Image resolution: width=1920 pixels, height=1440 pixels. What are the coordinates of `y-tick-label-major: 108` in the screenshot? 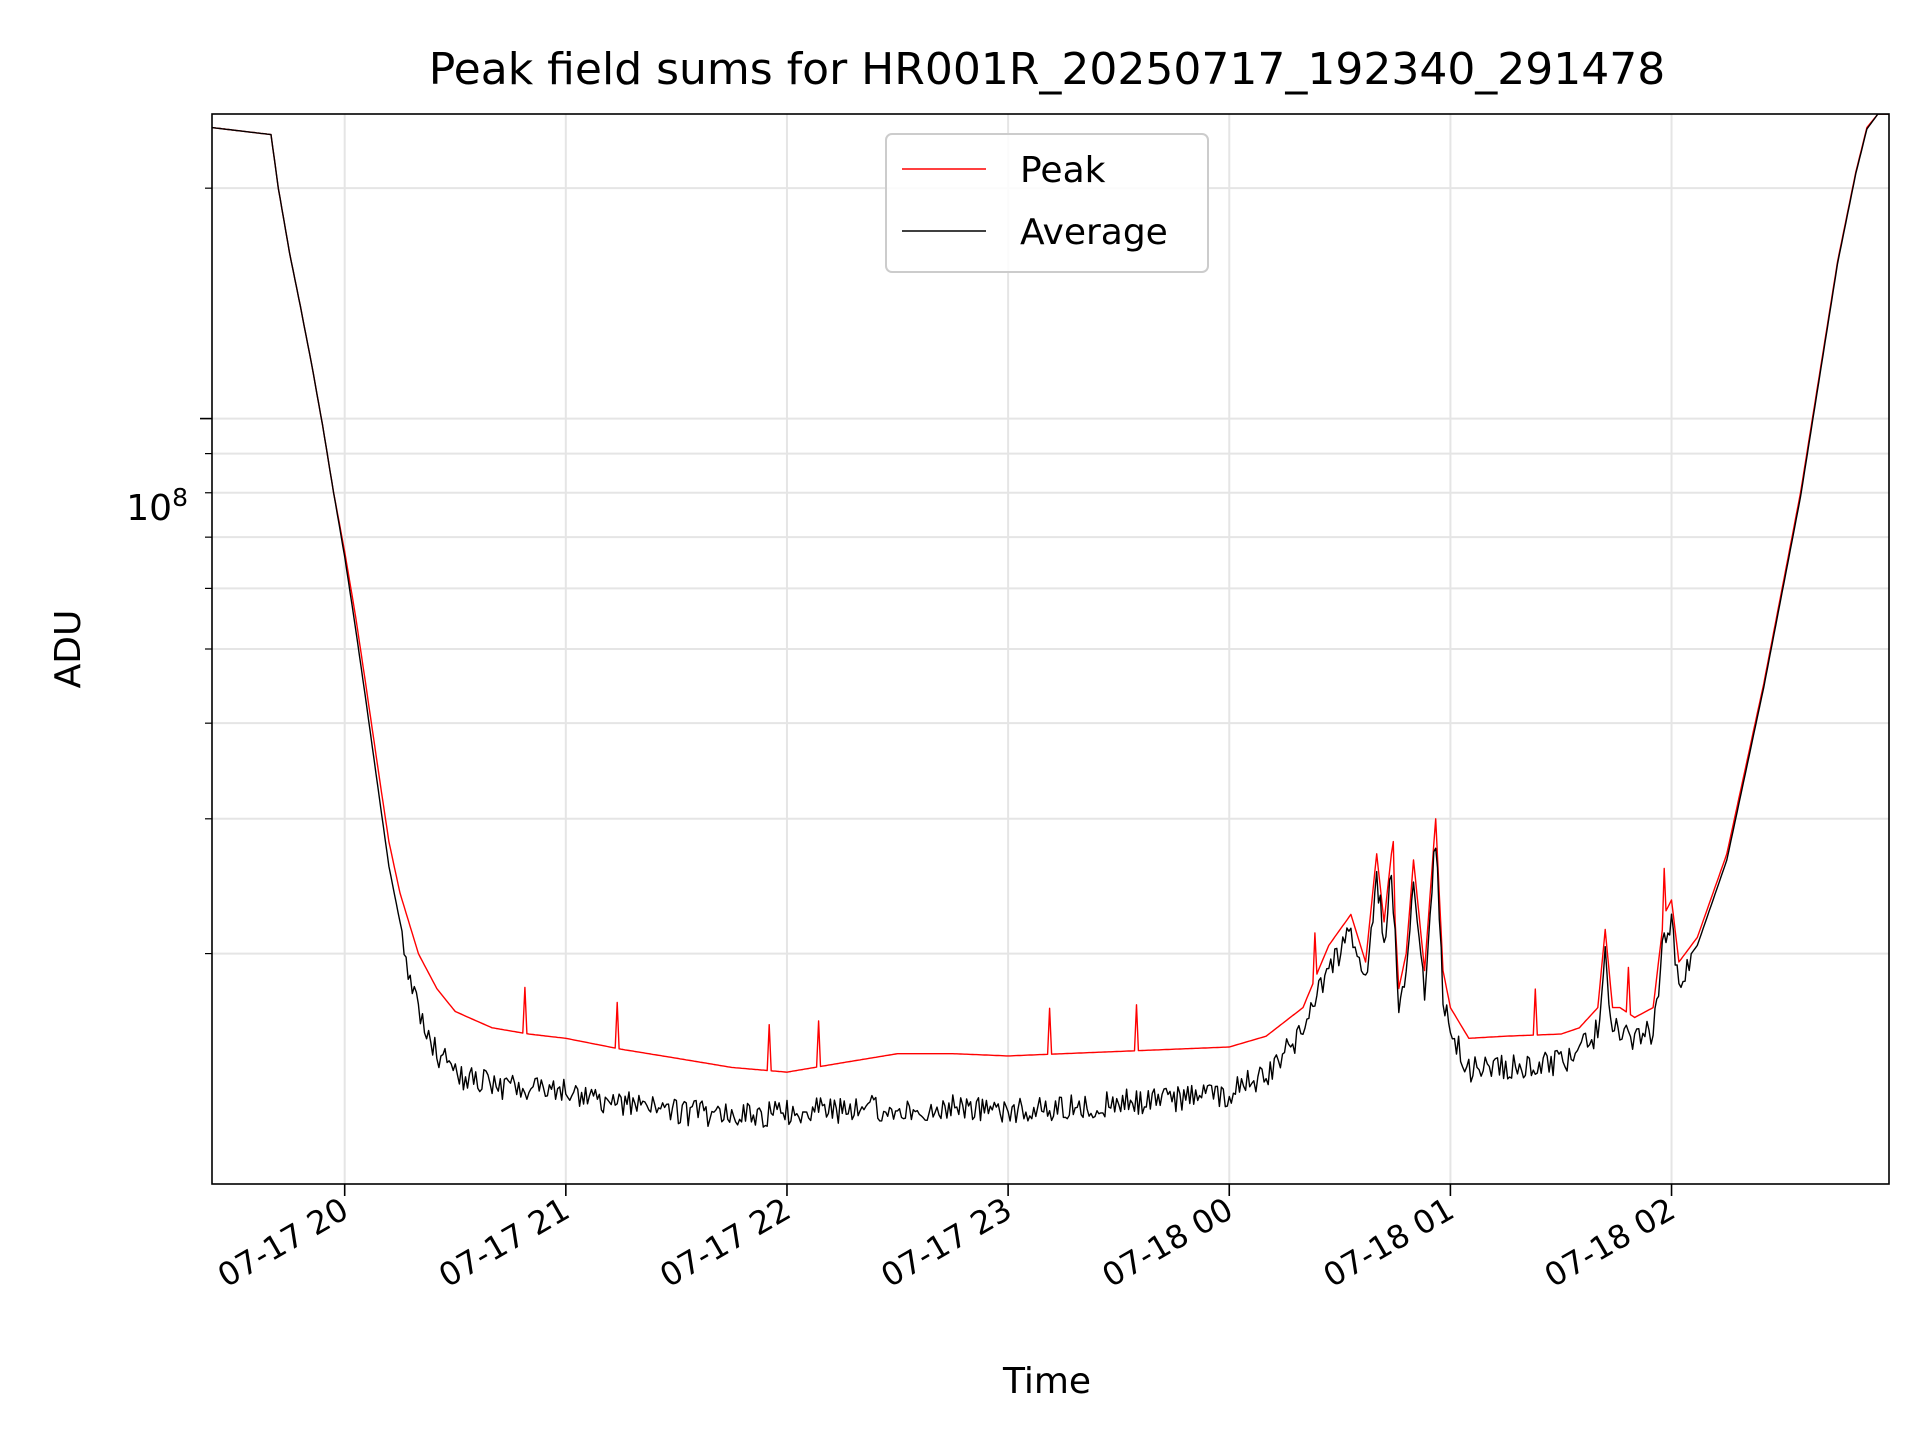 It's located at (157, 506).